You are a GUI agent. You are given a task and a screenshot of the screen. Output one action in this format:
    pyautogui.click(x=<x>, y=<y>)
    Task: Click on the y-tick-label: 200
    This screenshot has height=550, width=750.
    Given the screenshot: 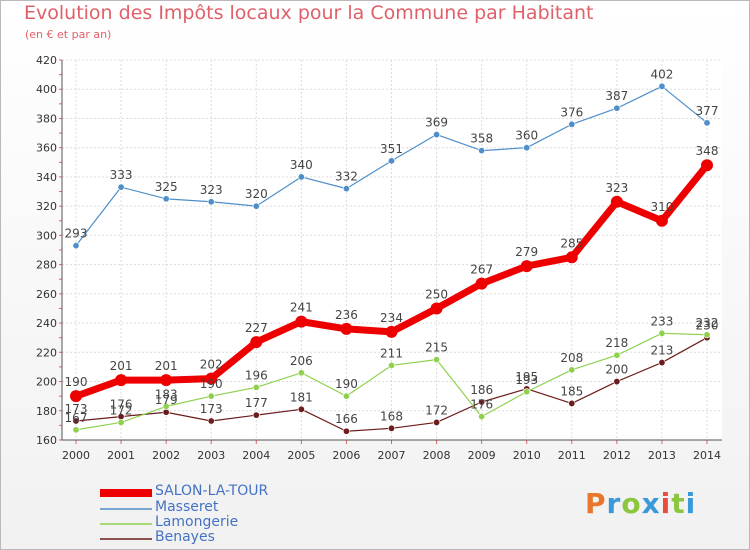 What is the action you would take?
    pyautogui.click(x=46, y=382)
    